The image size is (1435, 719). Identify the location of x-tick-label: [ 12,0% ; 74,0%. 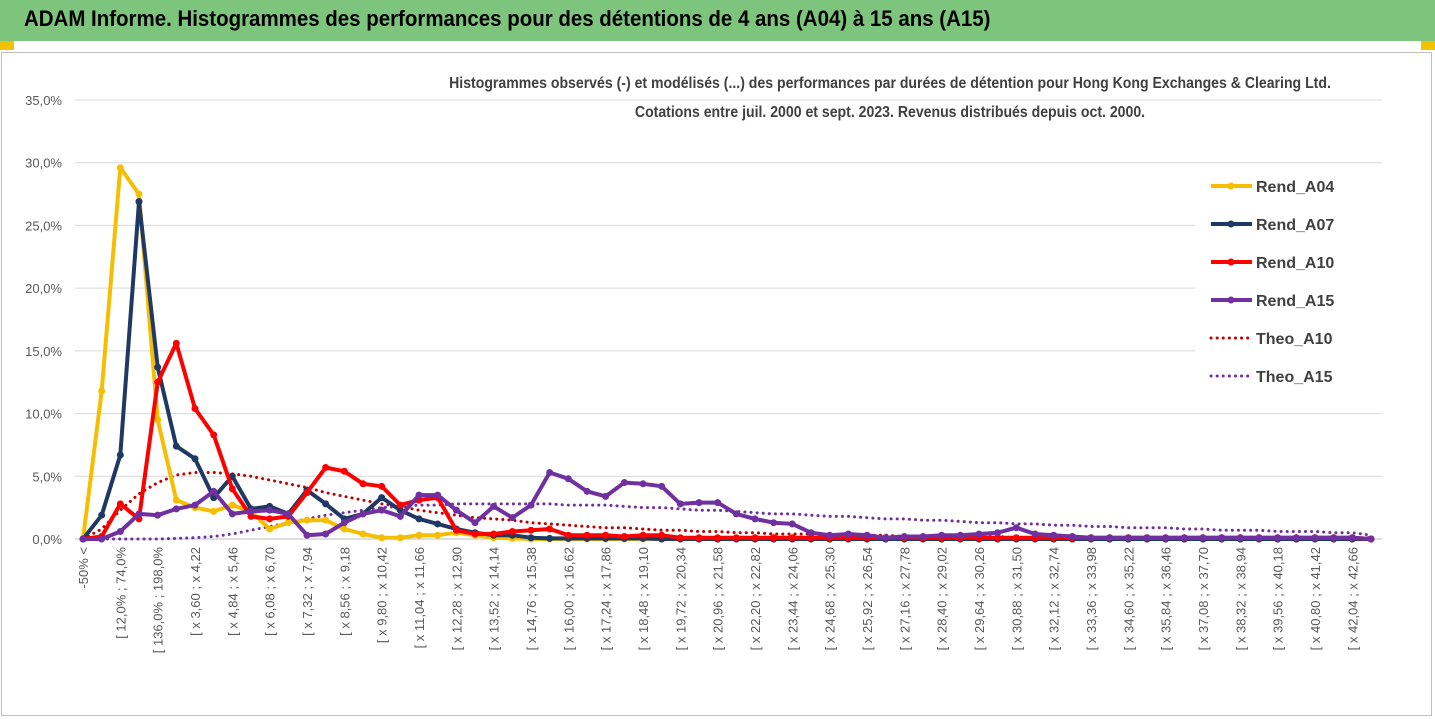
(120, 593).